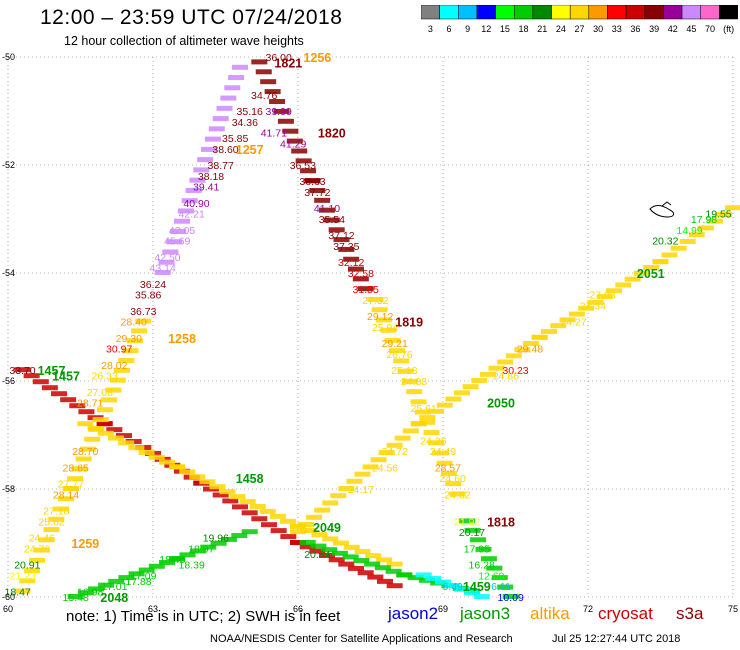 The width and height of the screenshot is (740, 650). What do you see at coordinates (443, 609) in the screenshot?
I see `x-tick-label: 69` at bounding box center [443, 609].